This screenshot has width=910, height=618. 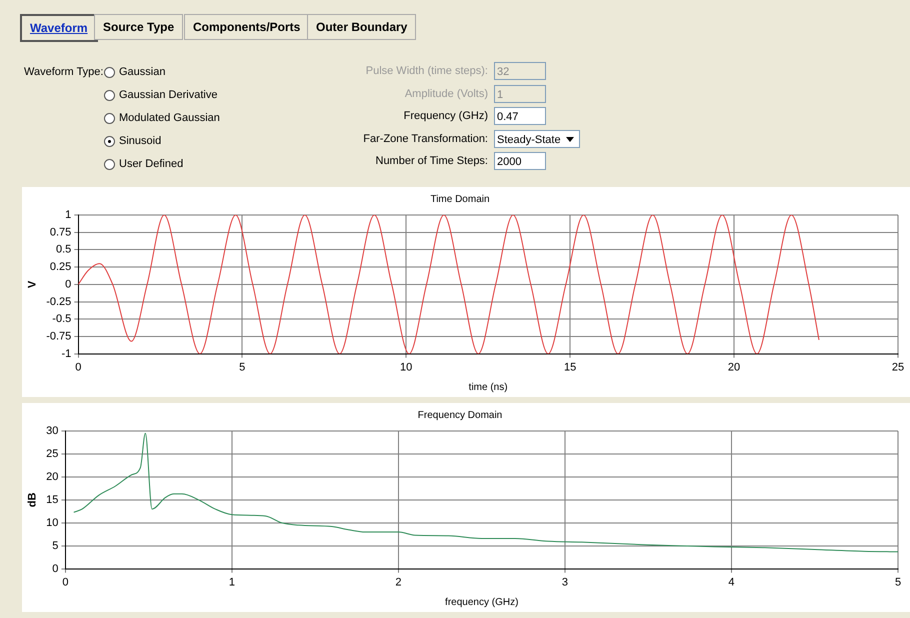 I want to click on text: Modulated Gaussian, so click(x=169, y=118).